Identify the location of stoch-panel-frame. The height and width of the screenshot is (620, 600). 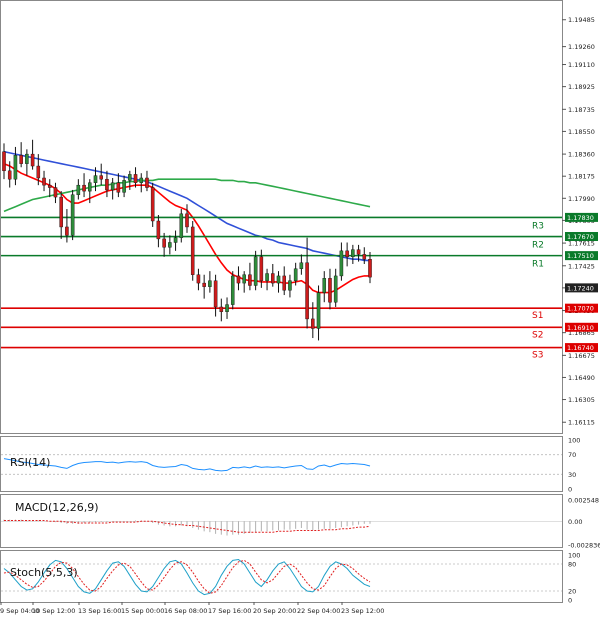
(281, 576).